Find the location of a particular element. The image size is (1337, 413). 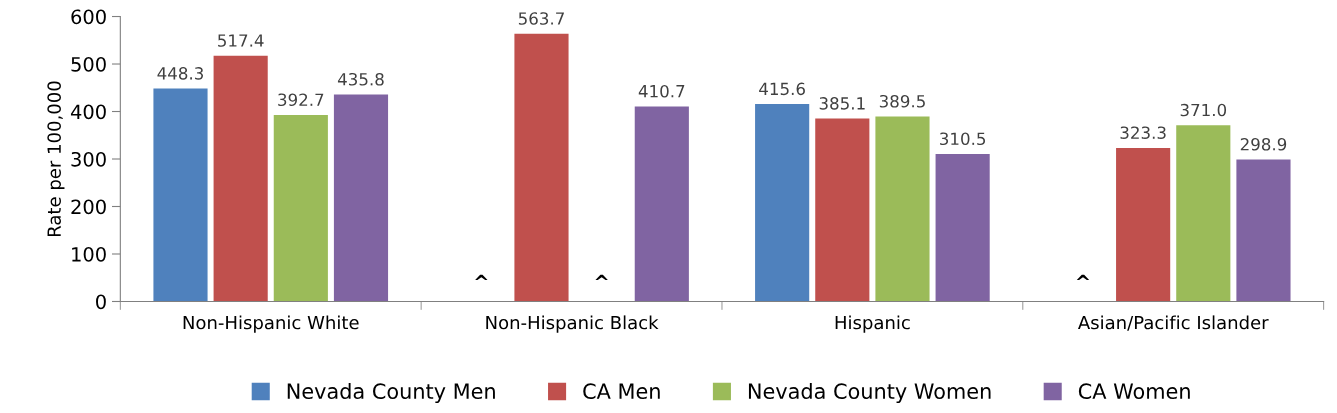

data-label: 389.5 is located at coordinates (902, 101).